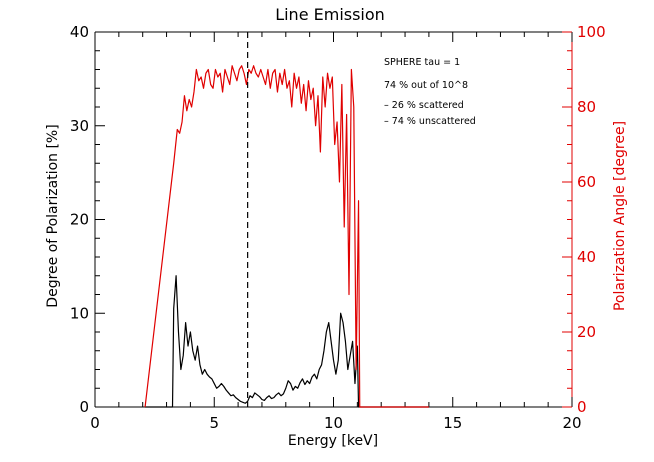 The height and width of the screenshot is (462, 654). Describe the element at coordinates (333, 441) in the screenshot. I see `x-axis-label: Energy [keV]` at that location.